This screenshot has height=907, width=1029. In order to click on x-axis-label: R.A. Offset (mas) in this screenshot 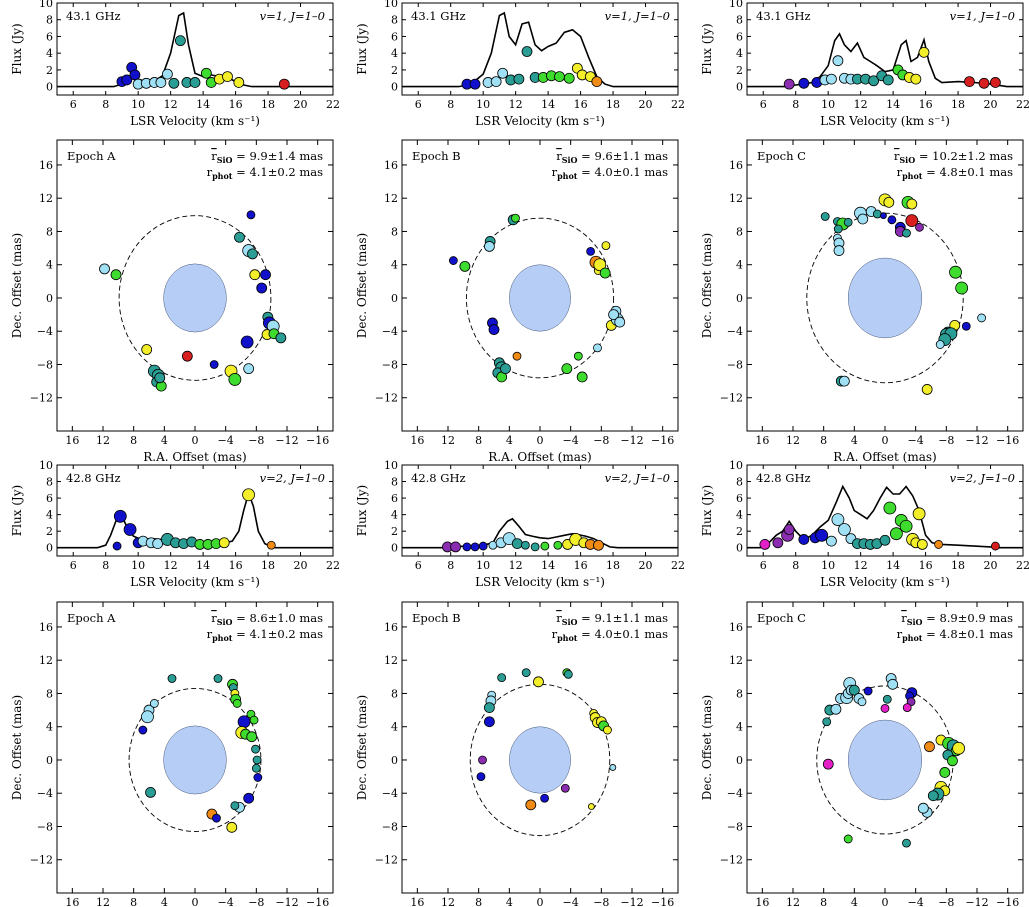, I will do `click(194, 457)`.